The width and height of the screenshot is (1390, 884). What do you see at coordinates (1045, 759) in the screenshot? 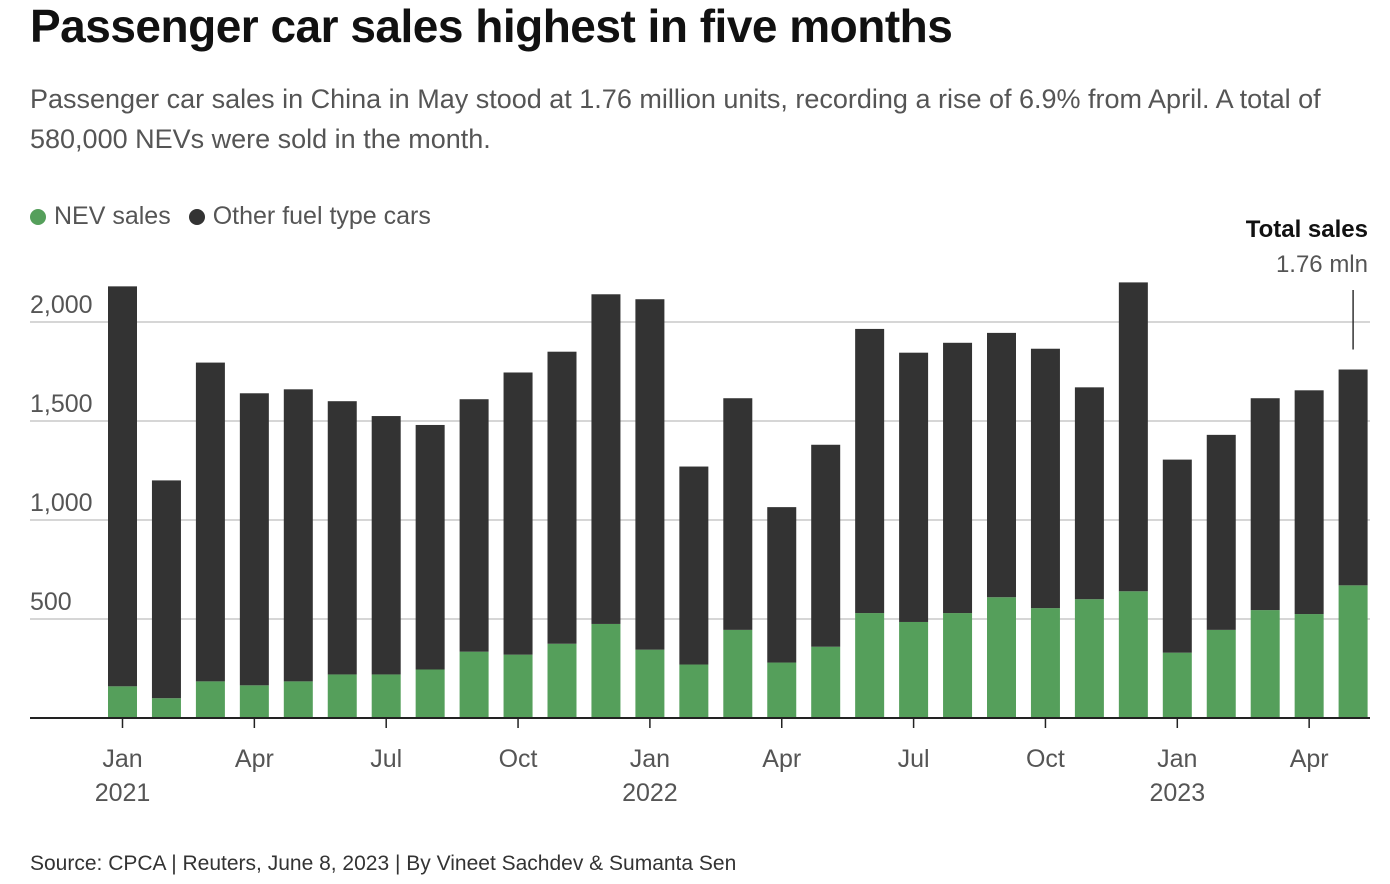
I see `x-tick-label: Oct` at bounding box center [1045, 759].